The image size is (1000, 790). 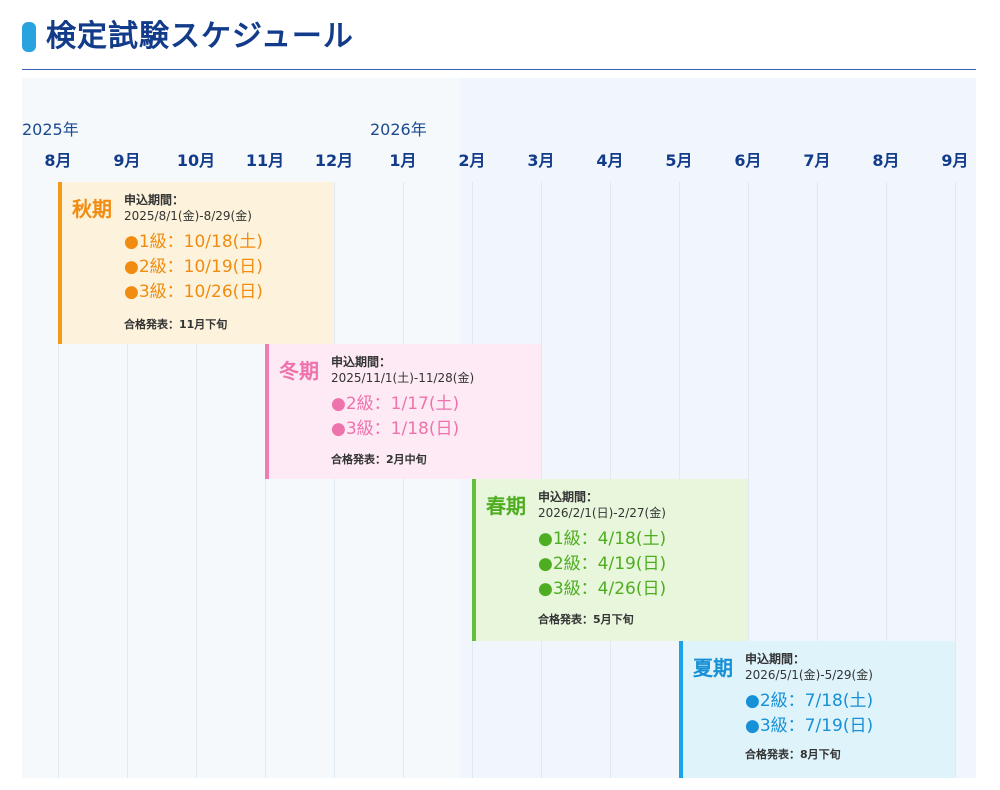 I want to click on page-header: 検定試験スケジュール, so click(x=499, y=44).